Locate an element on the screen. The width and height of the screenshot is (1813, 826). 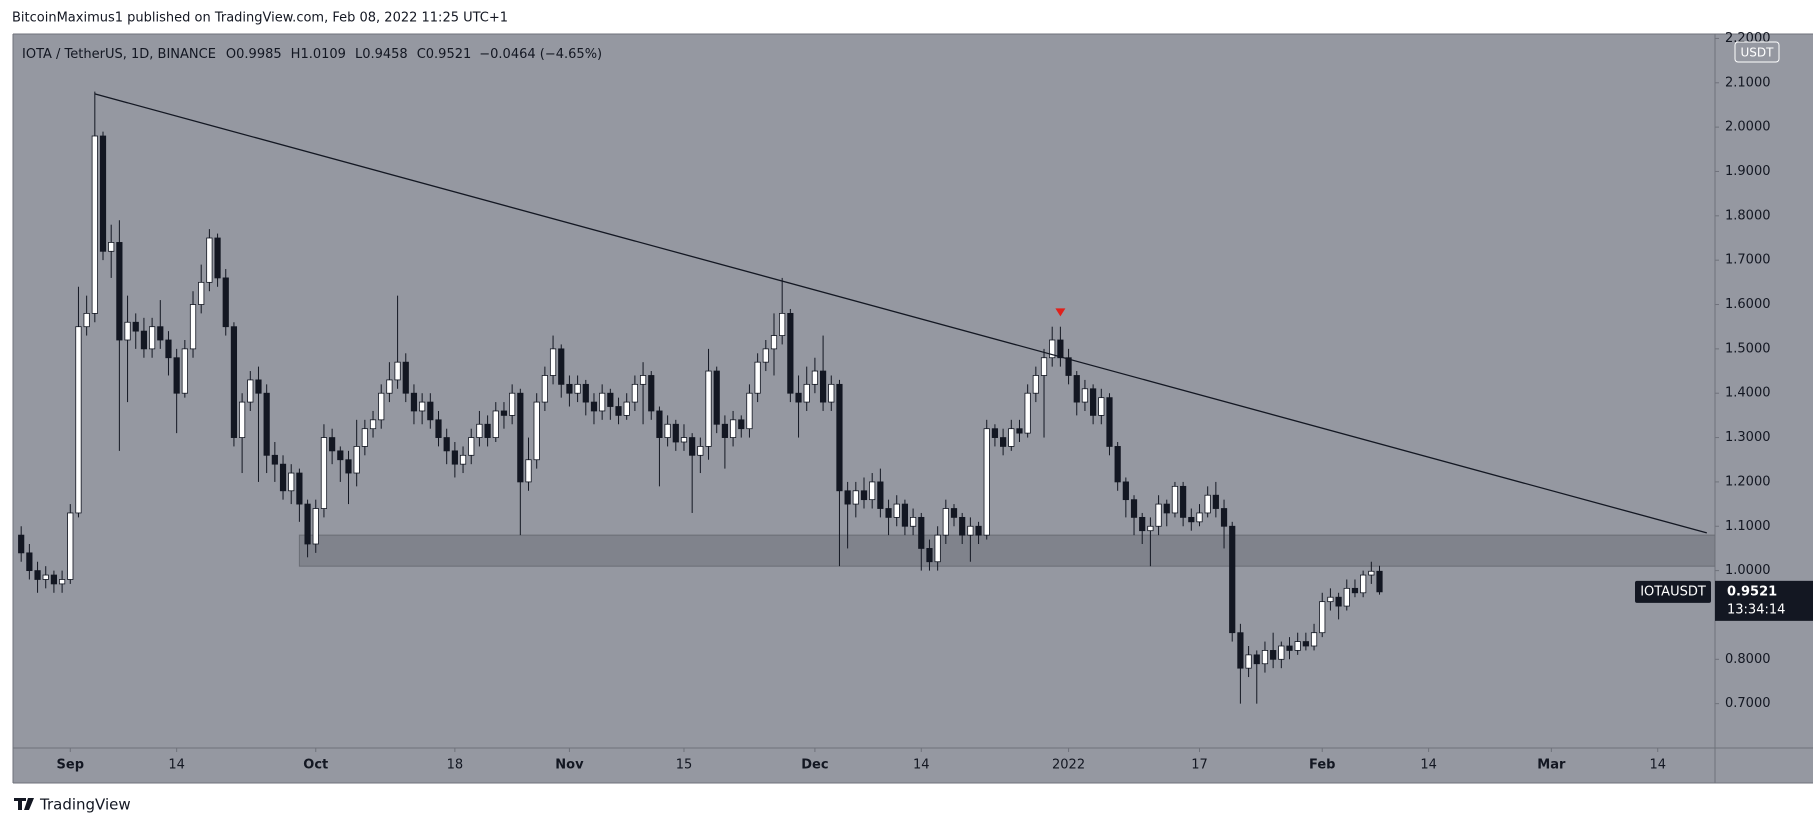
legend-change: −0.0464 (−4.65%) is located at coordinates (540, 54).